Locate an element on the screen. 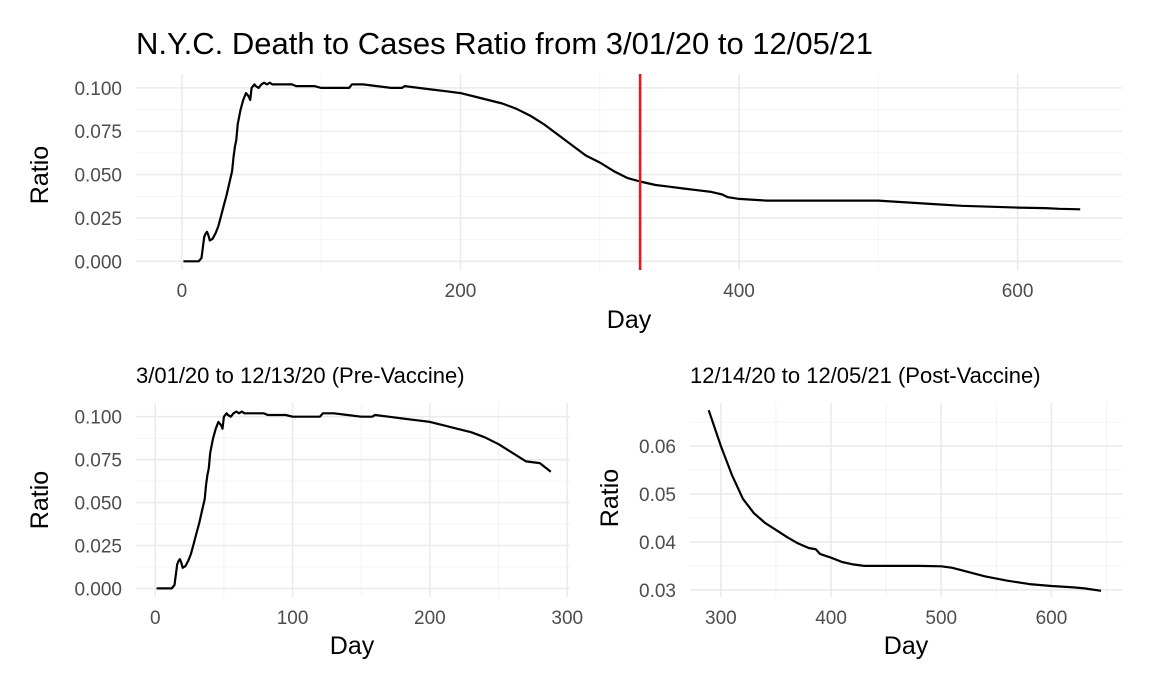 The width and height of the screenshot is (1152, 691). pre-vaccine-chart-x-ticks: 0 100 200 300 is located at coordinates (366, 618).